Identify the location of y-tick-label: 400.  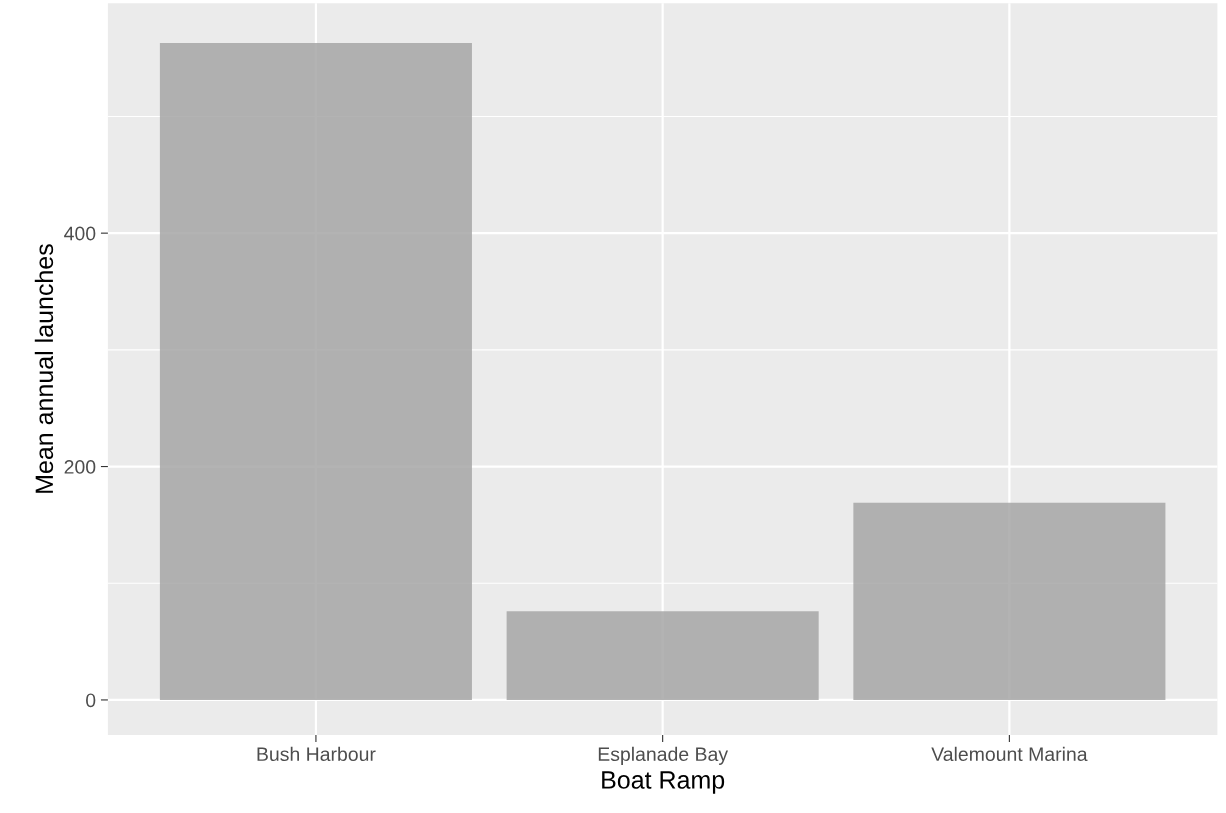
(80, 233).